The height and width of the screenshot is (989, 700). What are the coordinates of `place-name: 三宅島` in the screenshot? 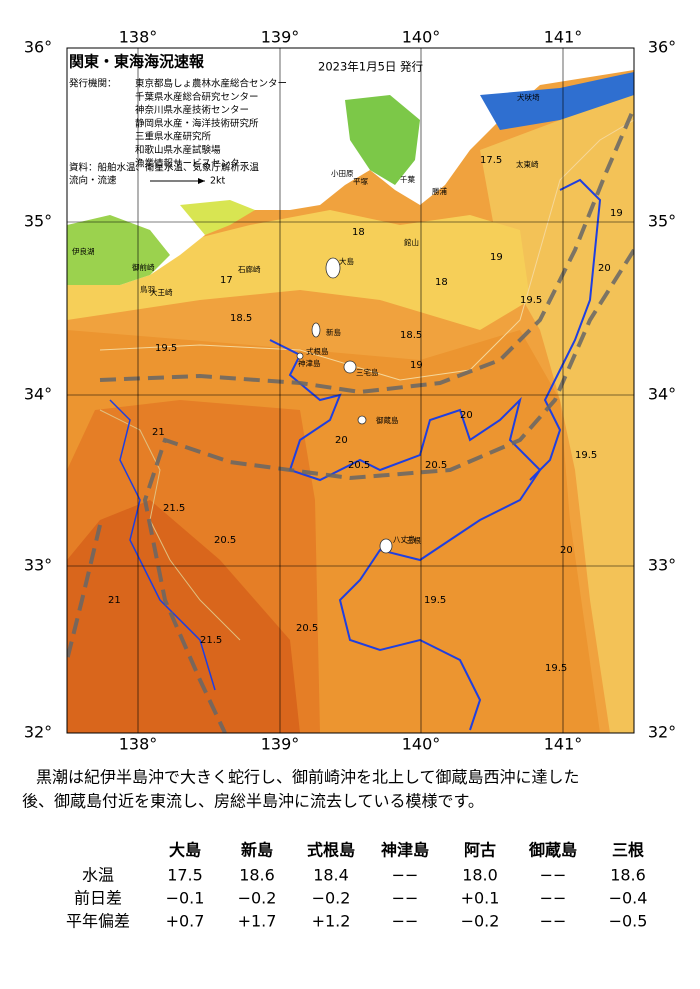 It's located at (367, 372).